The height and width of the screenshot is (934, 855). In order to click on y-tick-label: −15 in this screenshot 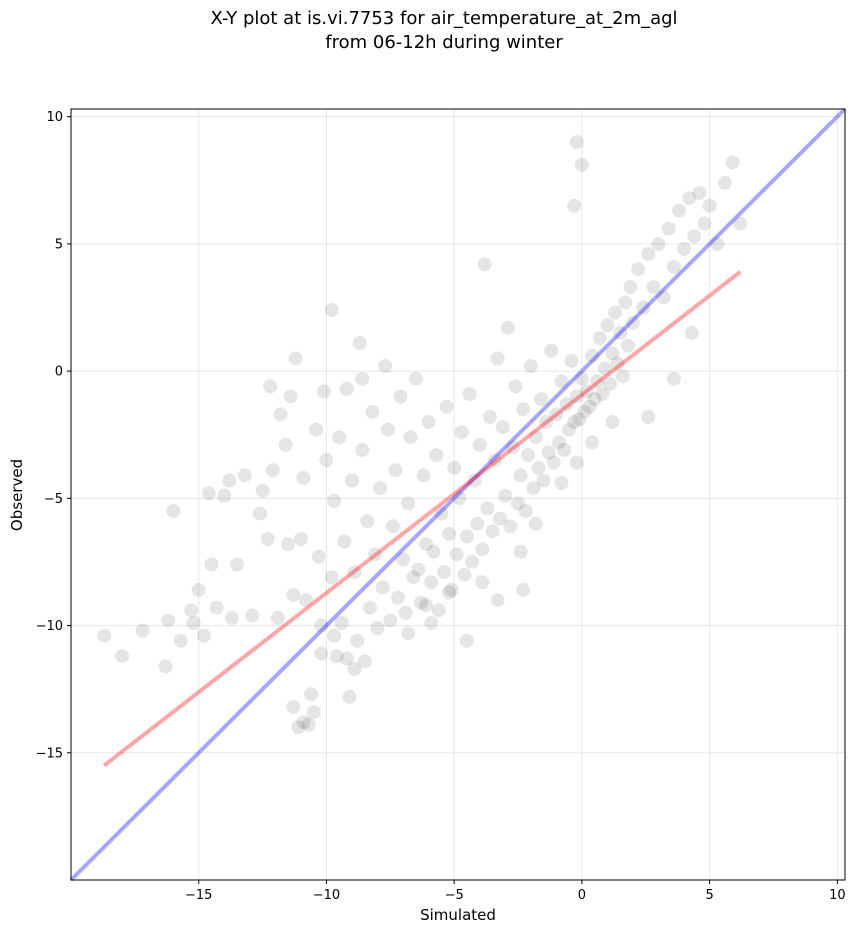, I will do `click(49, 753)`.